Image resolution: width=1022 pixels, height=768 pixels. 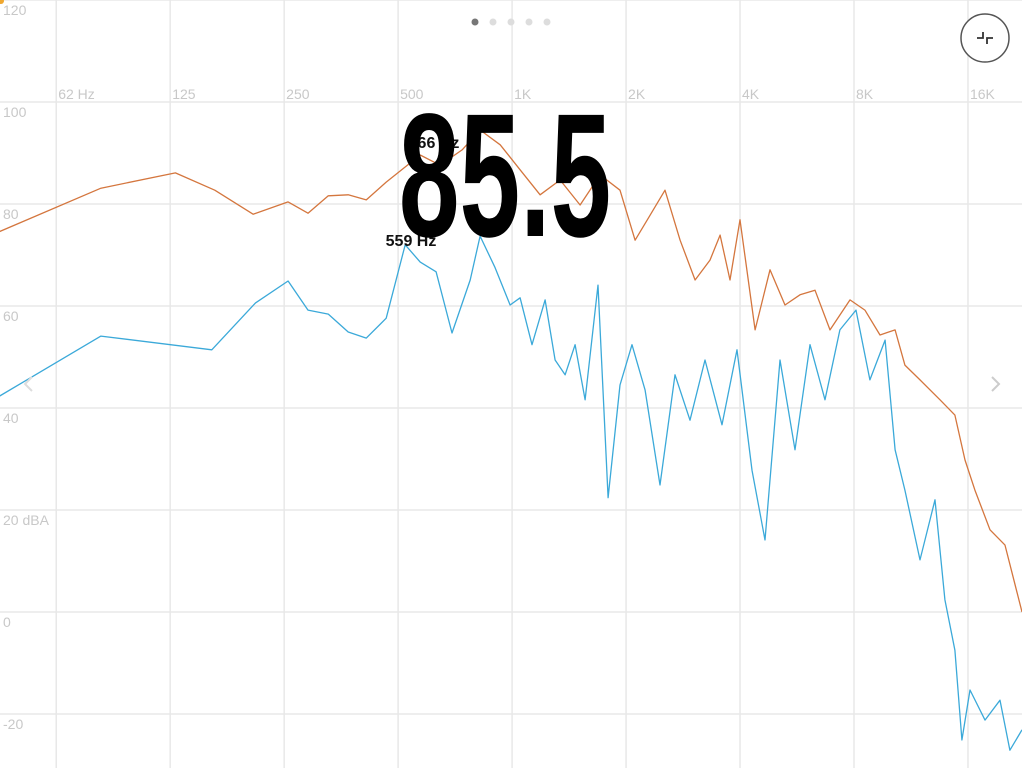 I want to click on collapse-button, so click(x=985, y=38).